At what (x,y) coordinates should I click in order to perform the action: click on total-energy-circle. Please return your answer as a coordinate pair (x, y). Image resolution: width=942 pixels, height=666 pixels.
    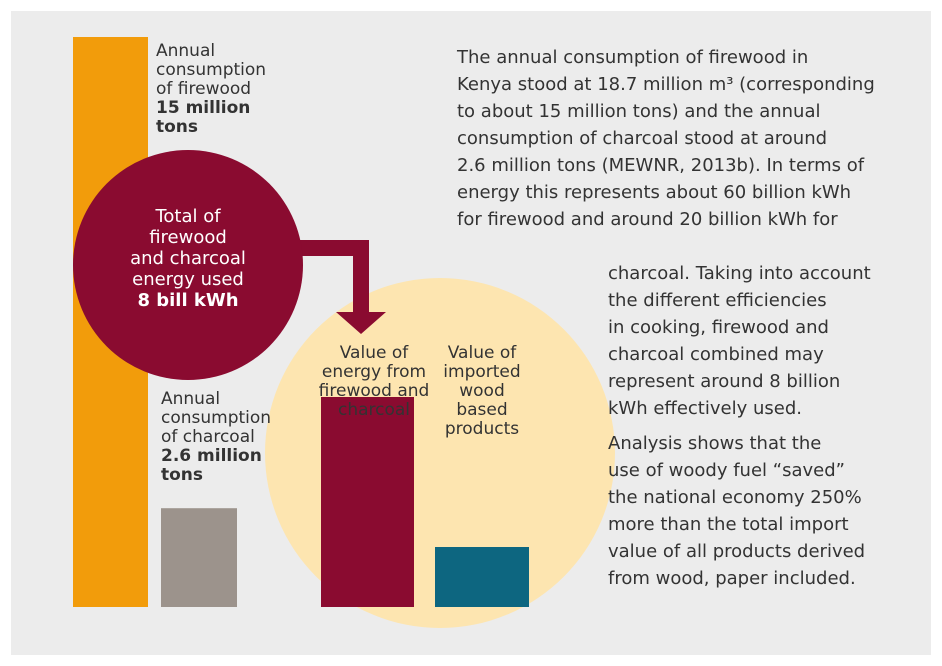
    Looking at the image, I should click on (188, 265).